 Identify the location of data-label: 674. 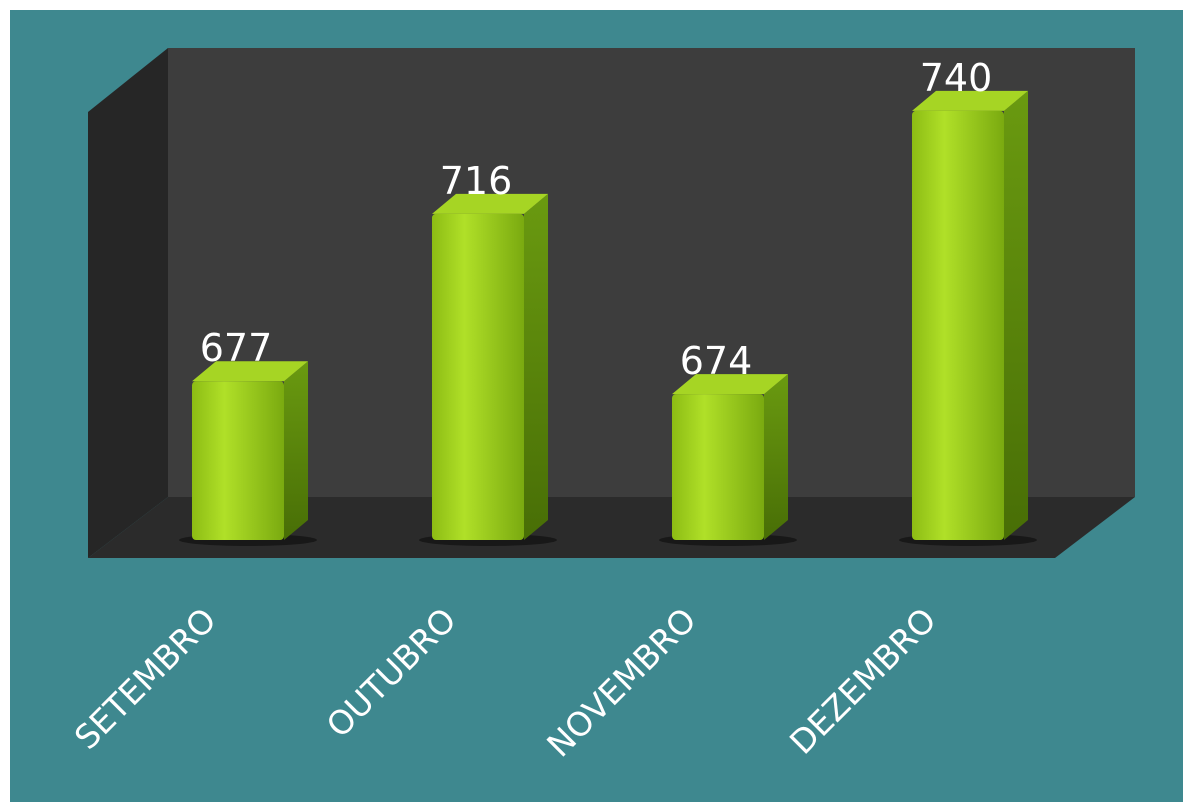
(716, 361).